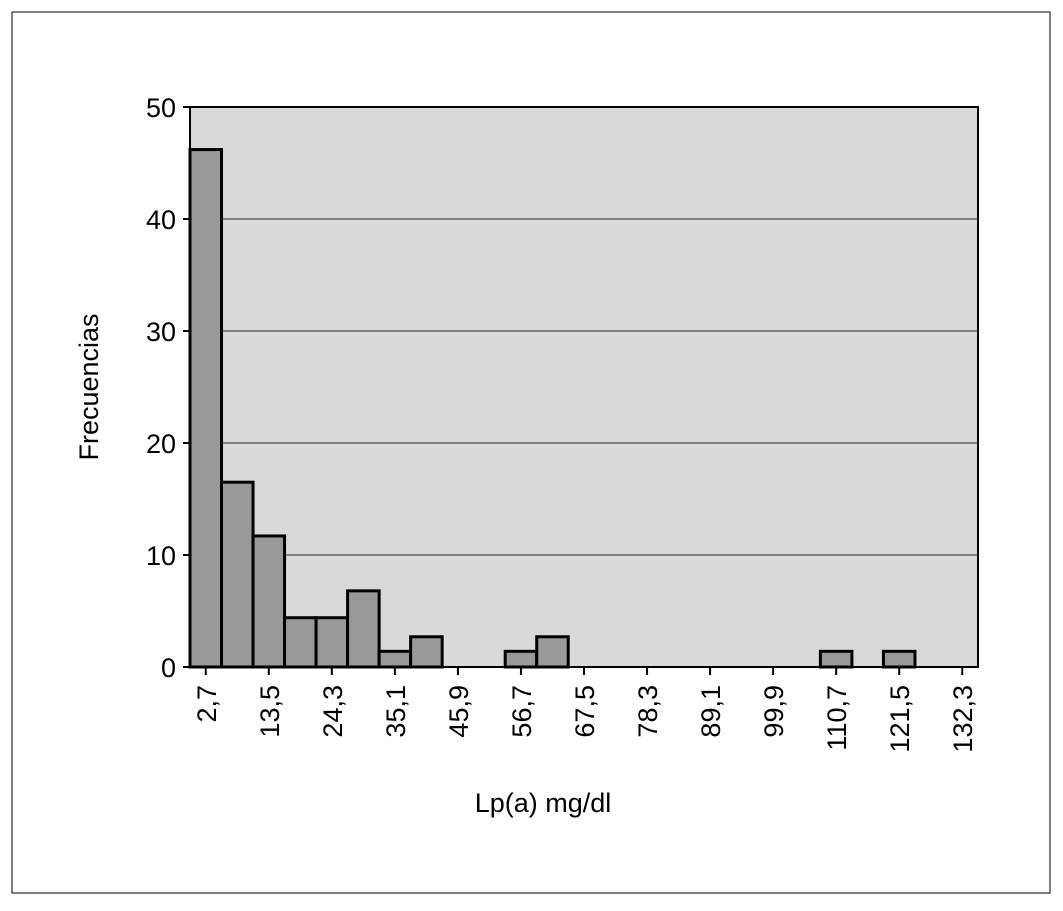  What do you see at coordinates (161, 332) in the screenshot?
I see `y-tick-label: 30` at bounding box center [161, 332].